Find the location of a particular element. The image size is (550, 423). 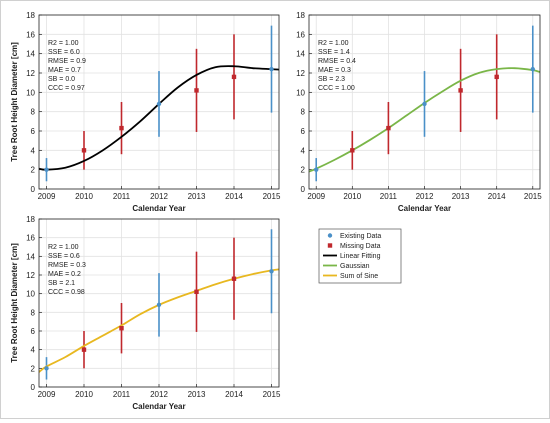

legend-label: Gaussian is located at coordinates (355, 266).